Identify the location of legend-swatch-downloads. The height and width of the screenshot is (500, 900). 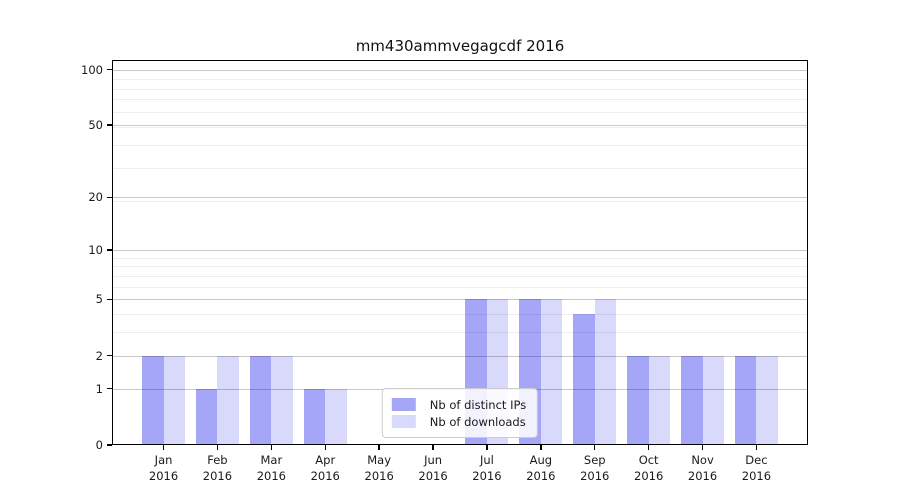
(403, 421).